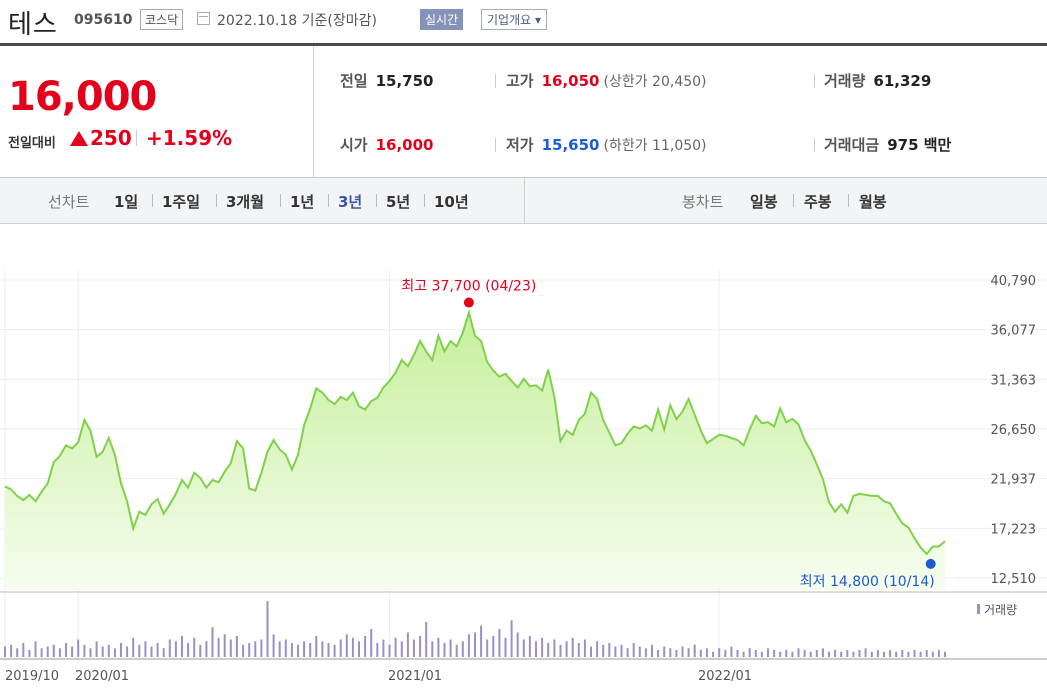 This screenshot has height=689, width=1047. I want to click on x-tick-label: 2021/01, so click(415, 676).